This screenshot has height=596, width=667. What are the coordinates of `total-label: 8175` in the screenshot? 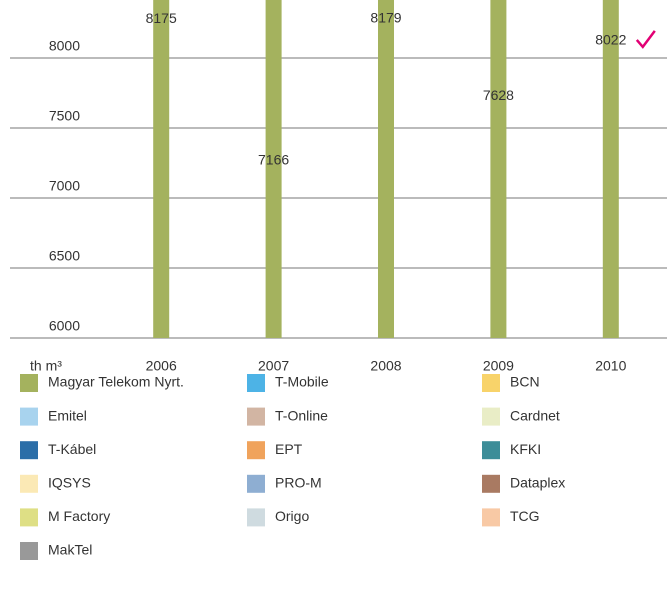 It's located at (161, 18).